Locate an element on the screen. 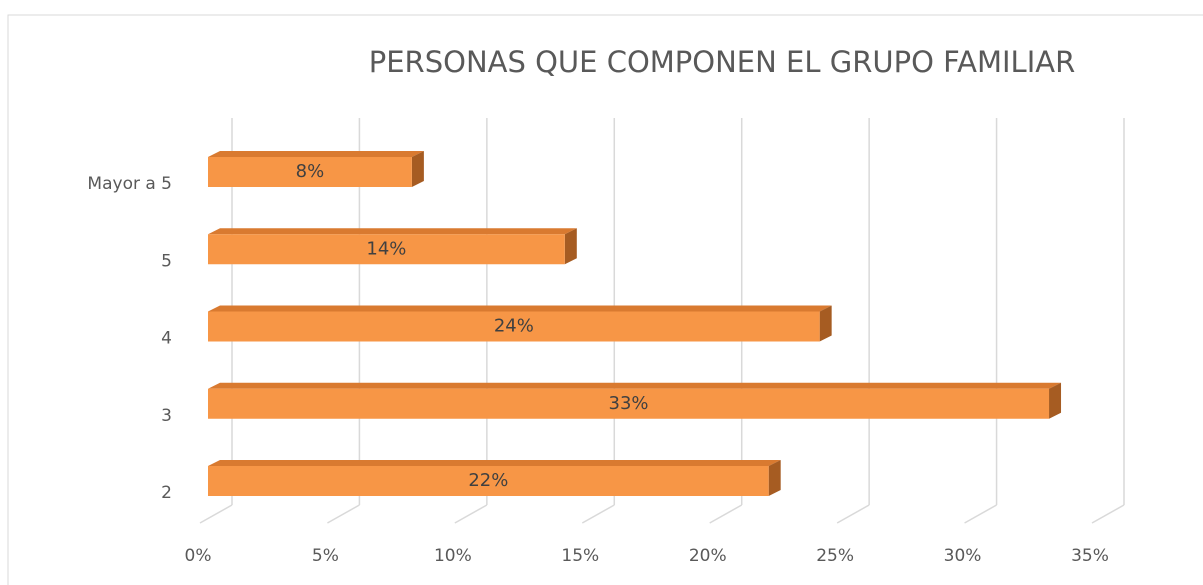  data-label: 14% is located at coordinates (386, 248).